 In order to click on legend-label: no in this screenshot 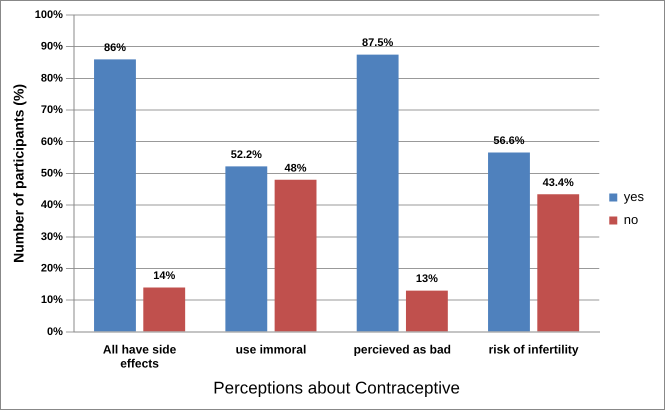, I will do `click(631, 220)`.